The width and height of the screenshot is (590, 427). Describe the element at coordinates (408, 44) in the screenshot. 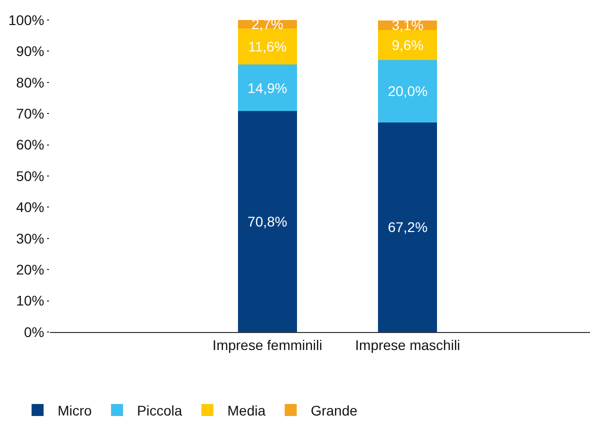

I see `data-label: 9,6%` at that location.